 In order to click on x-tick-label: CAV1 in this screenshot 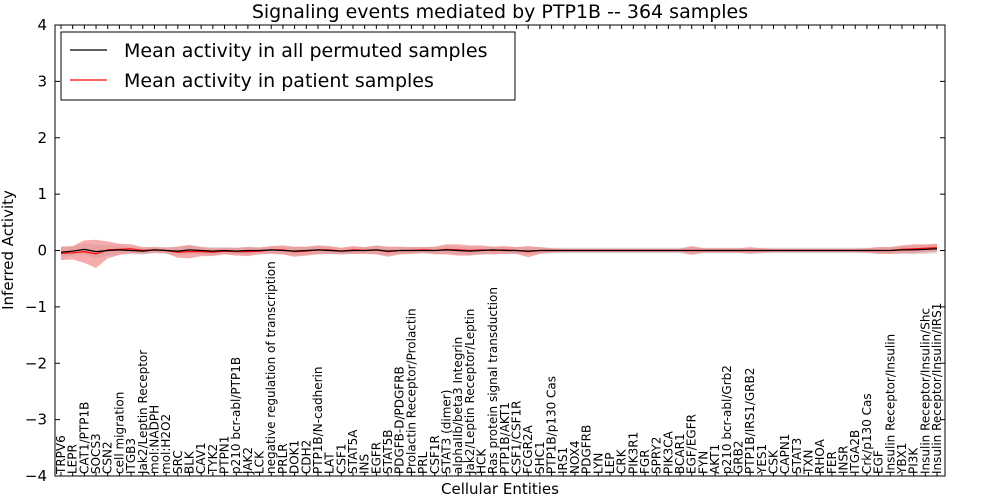, I will do `click(201, 458)`.